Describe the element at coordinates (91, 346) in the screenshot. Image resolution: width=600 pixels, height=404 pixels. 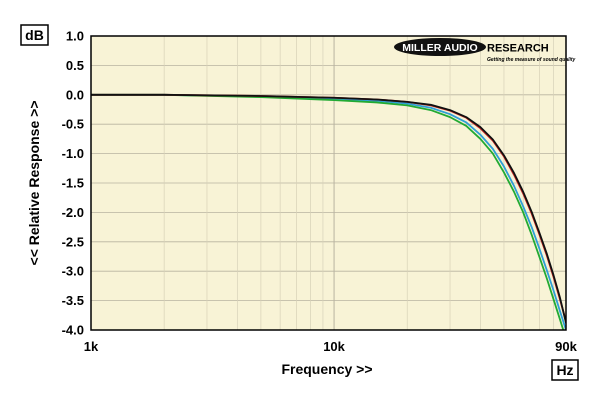
I see `x-tick-label: 1k` at that location.